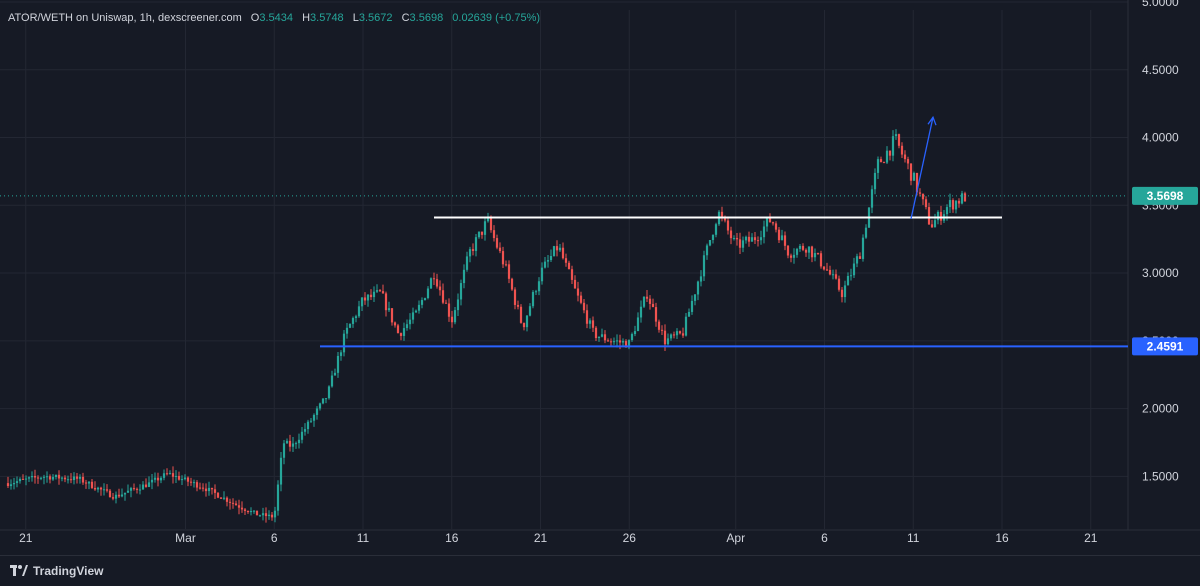  Describe the element at coordinates (1160, 4) in the screenshot. I see `y-tick-label: 5.0000` at that location.